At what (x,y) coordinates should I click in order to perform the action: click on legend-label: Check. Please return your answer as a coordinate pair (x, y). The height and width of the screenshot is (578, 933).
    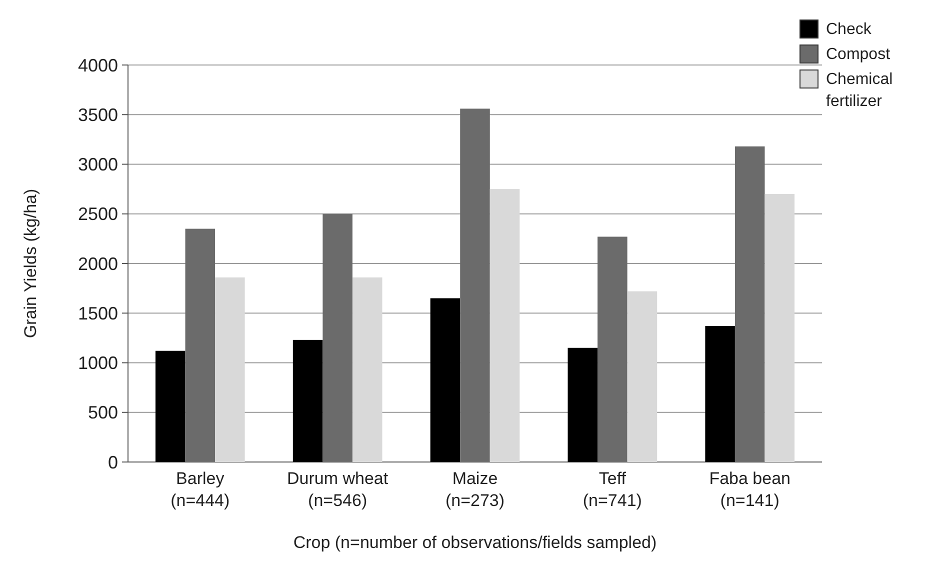
    Looking at the image, I should click on (849, 29).